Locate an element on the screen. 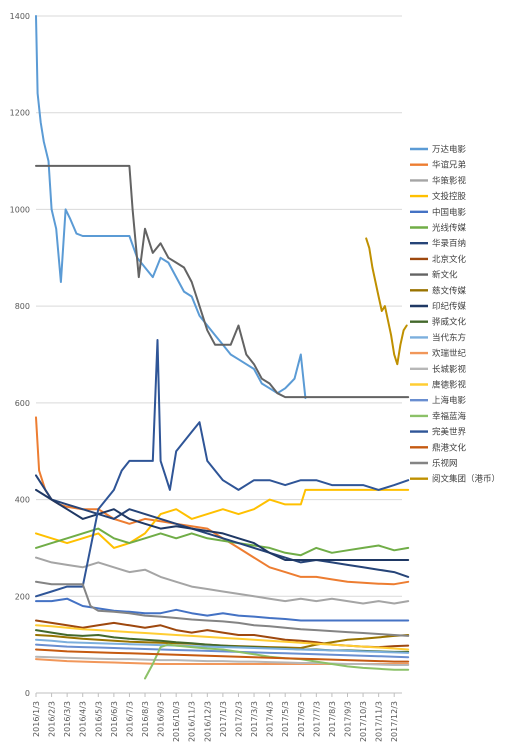 The image size is (507, 744). y-tick-label: 800 is located at coordinates (22, 306).